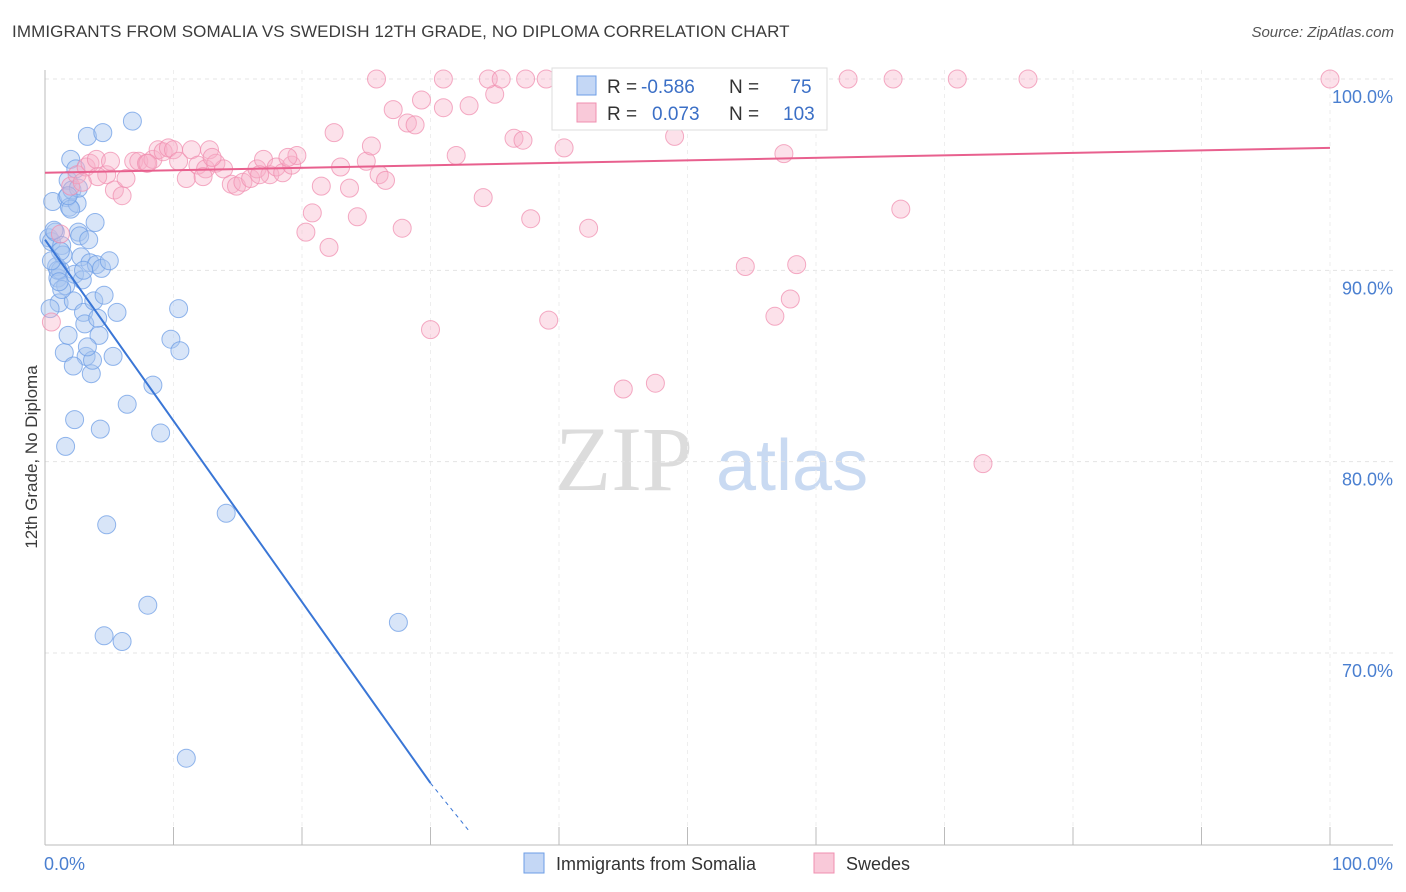  I want to click on legend-swatch-swedes, so click(824, 863).